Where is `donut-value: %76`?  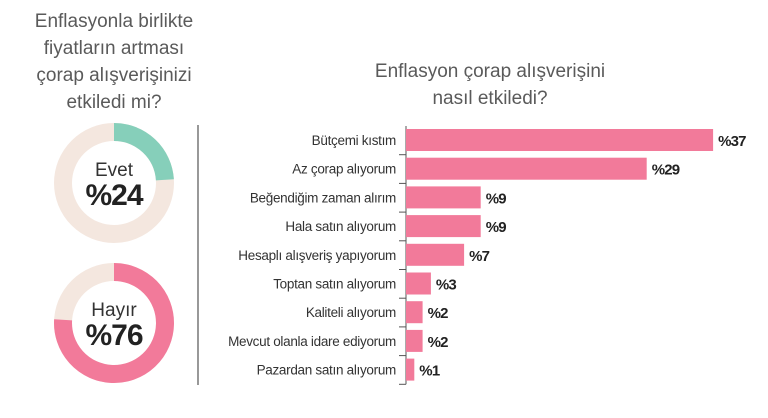 donut-value: %76 is located at coordinates (113, 335).